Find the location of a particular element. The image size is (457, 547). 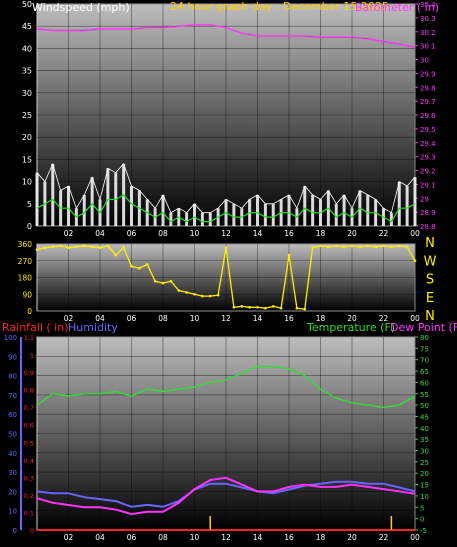

wind-x-tick: 22 is located at coordinates (384, 233).